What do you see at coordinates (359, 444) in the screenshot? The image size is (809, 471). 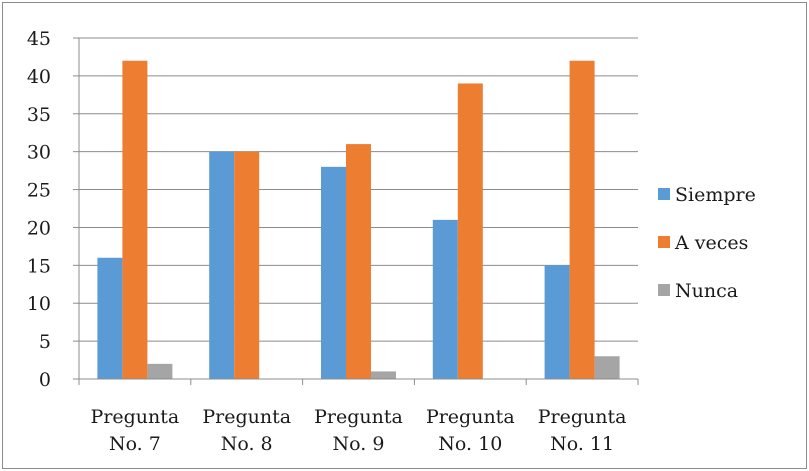 I see `x-category-label: No. 9` at bounding box center [359, 444].